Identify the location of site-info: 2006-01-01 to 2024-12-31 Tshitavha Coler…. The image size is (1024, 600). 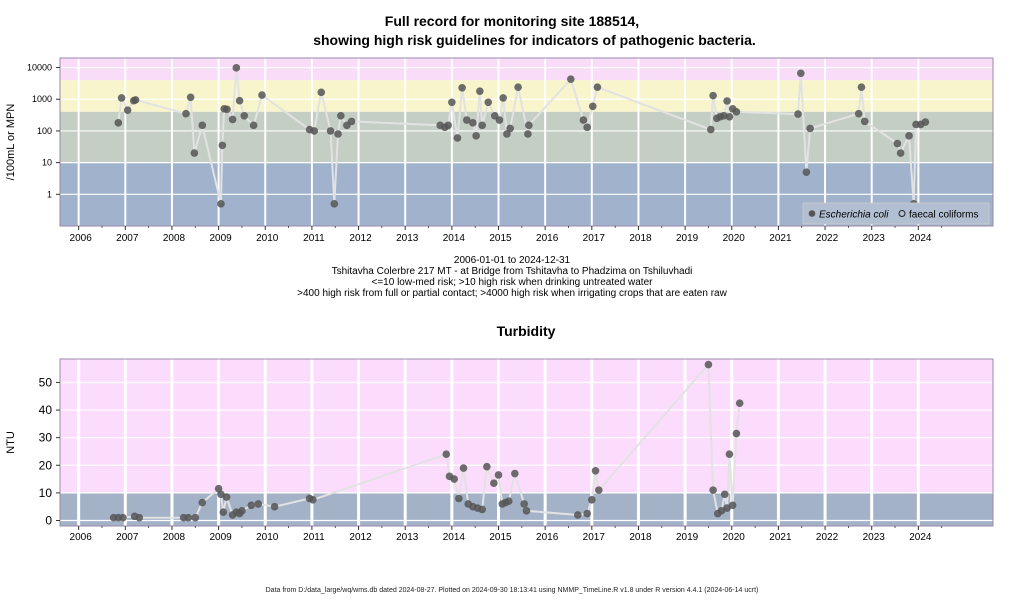
(512, 277).